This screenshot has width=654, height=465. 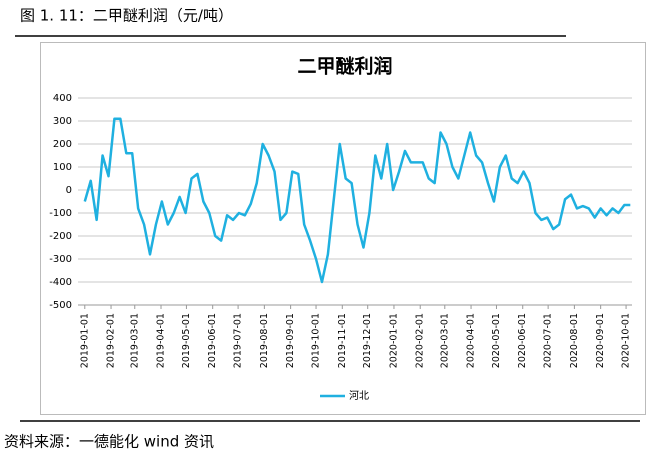 I want to click on y-tick-label: 300, so click(x=62, y=121).